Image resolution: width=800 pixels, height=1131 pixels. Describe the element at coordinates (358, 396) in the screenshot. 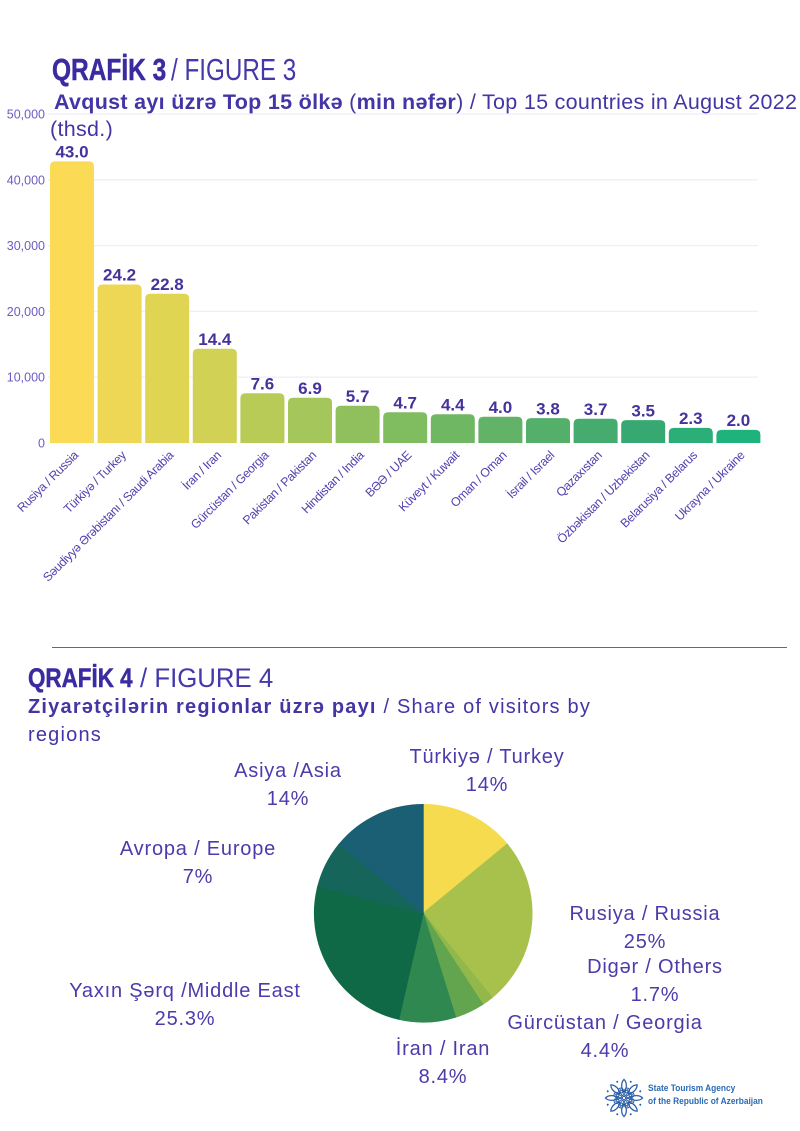

I see `svg-text: 5.7` at that location.